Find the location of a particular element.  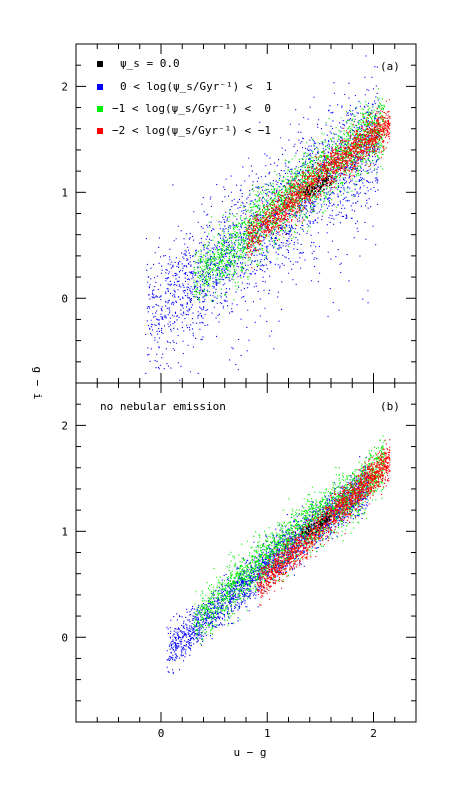

panel-a-series-3-points is located at coordinates (316, 186).